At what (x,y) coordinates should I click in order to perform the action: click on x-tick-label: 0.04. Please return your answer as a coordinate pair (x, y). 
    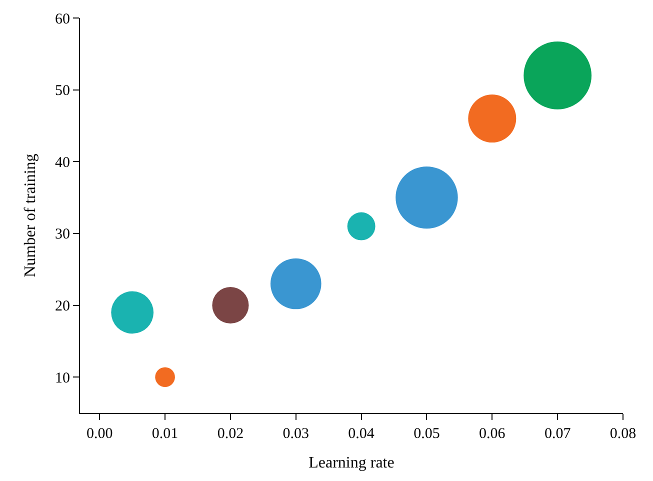
    Looking at the image, I should click on (361, 434).